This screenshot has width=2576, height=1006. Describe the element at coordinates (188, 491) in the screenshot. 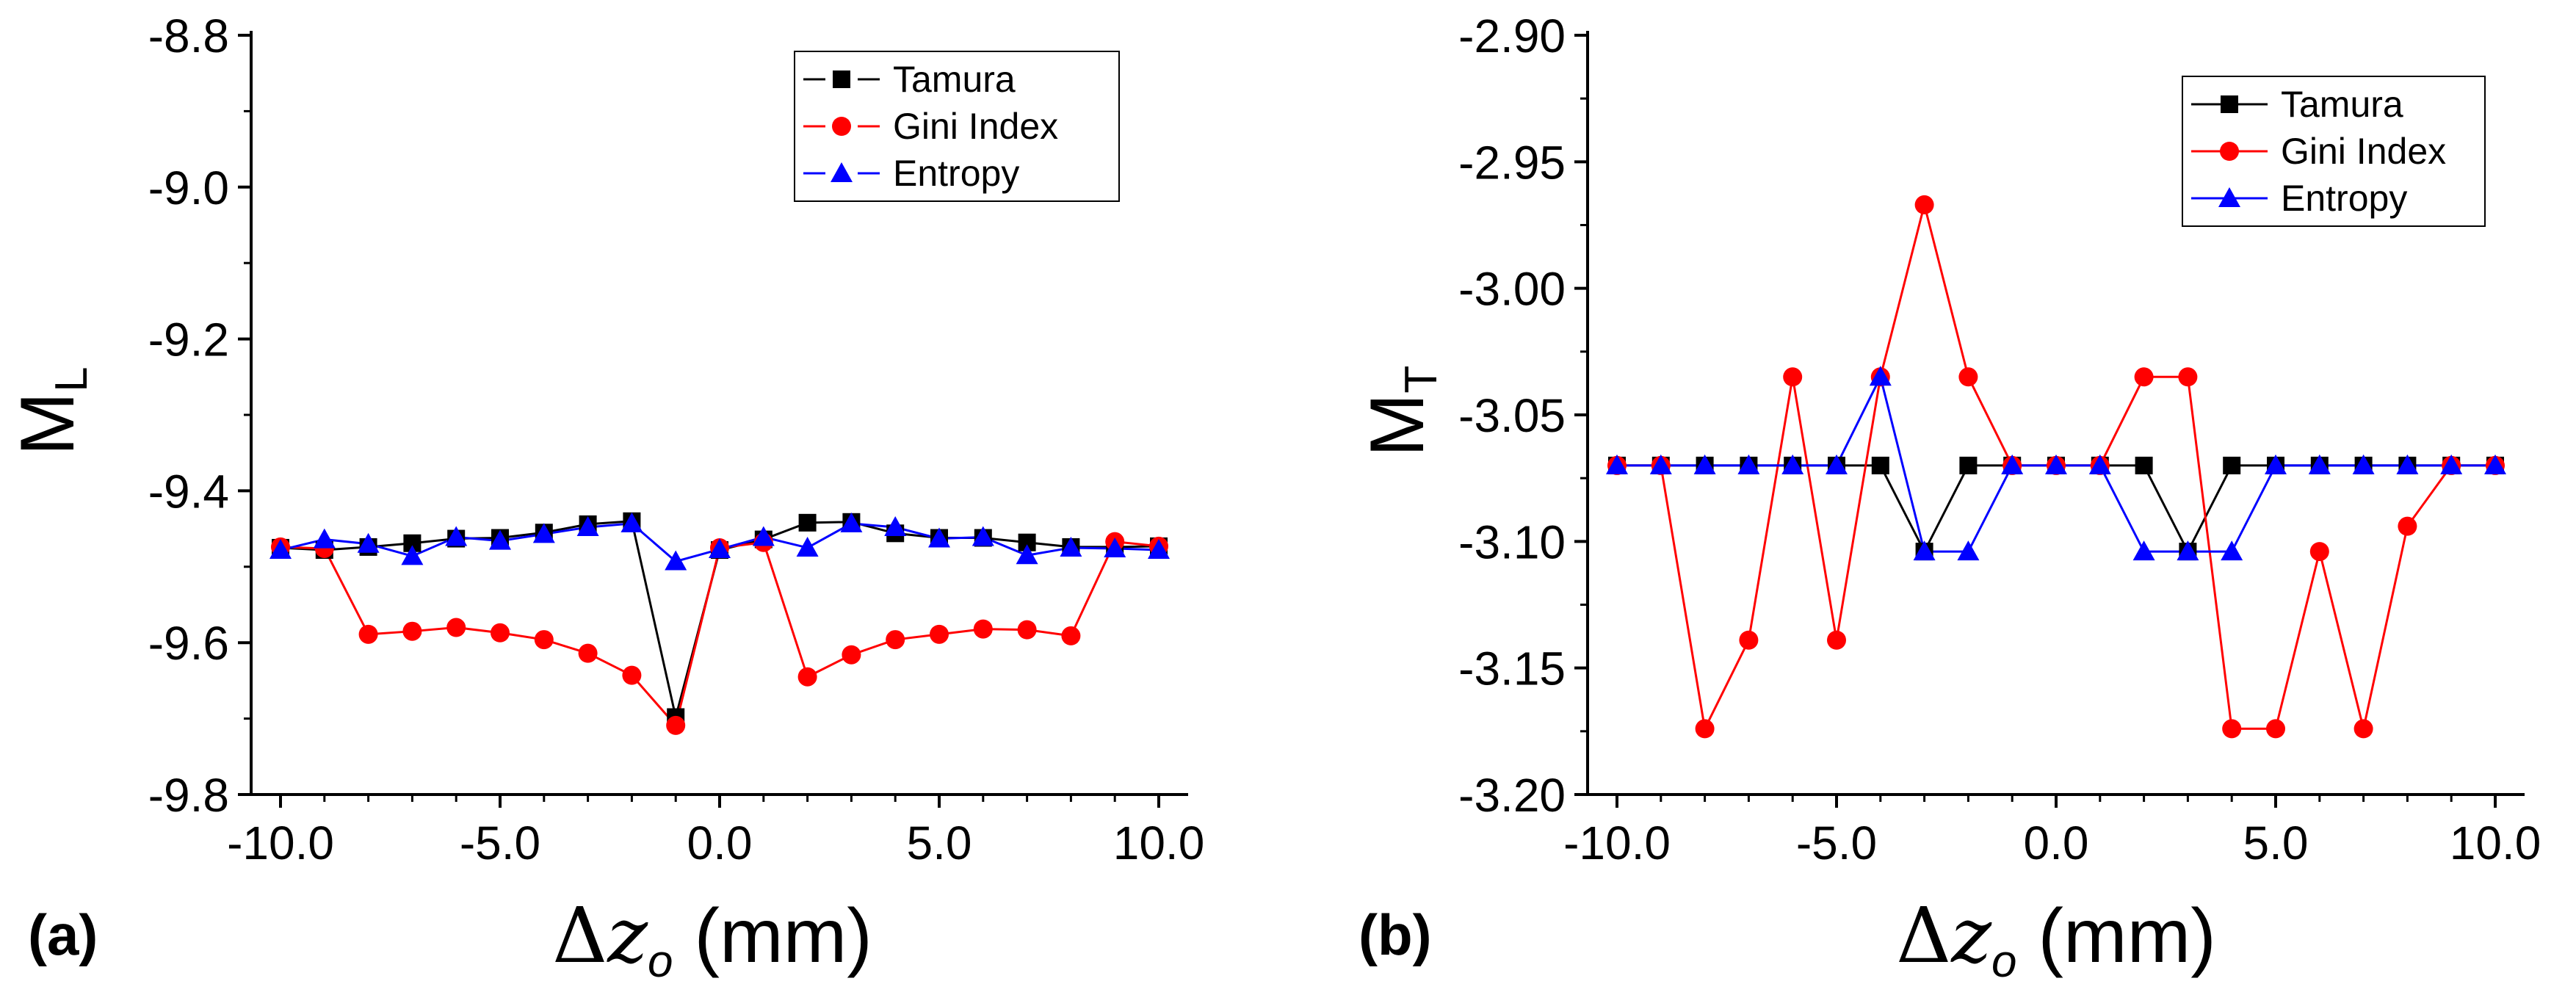

I see `y-tick-label: -9.4` at that location.